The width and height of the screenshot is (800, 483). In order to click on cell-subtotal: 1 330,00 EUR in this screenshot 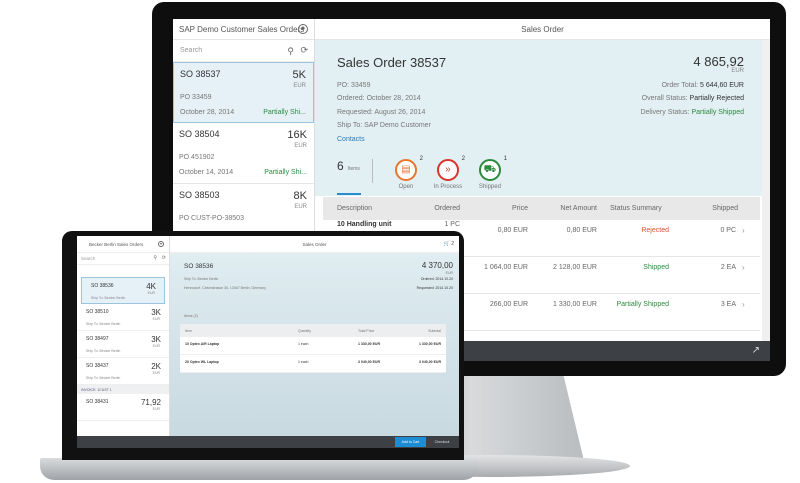, I will do `click(430, 344)`.